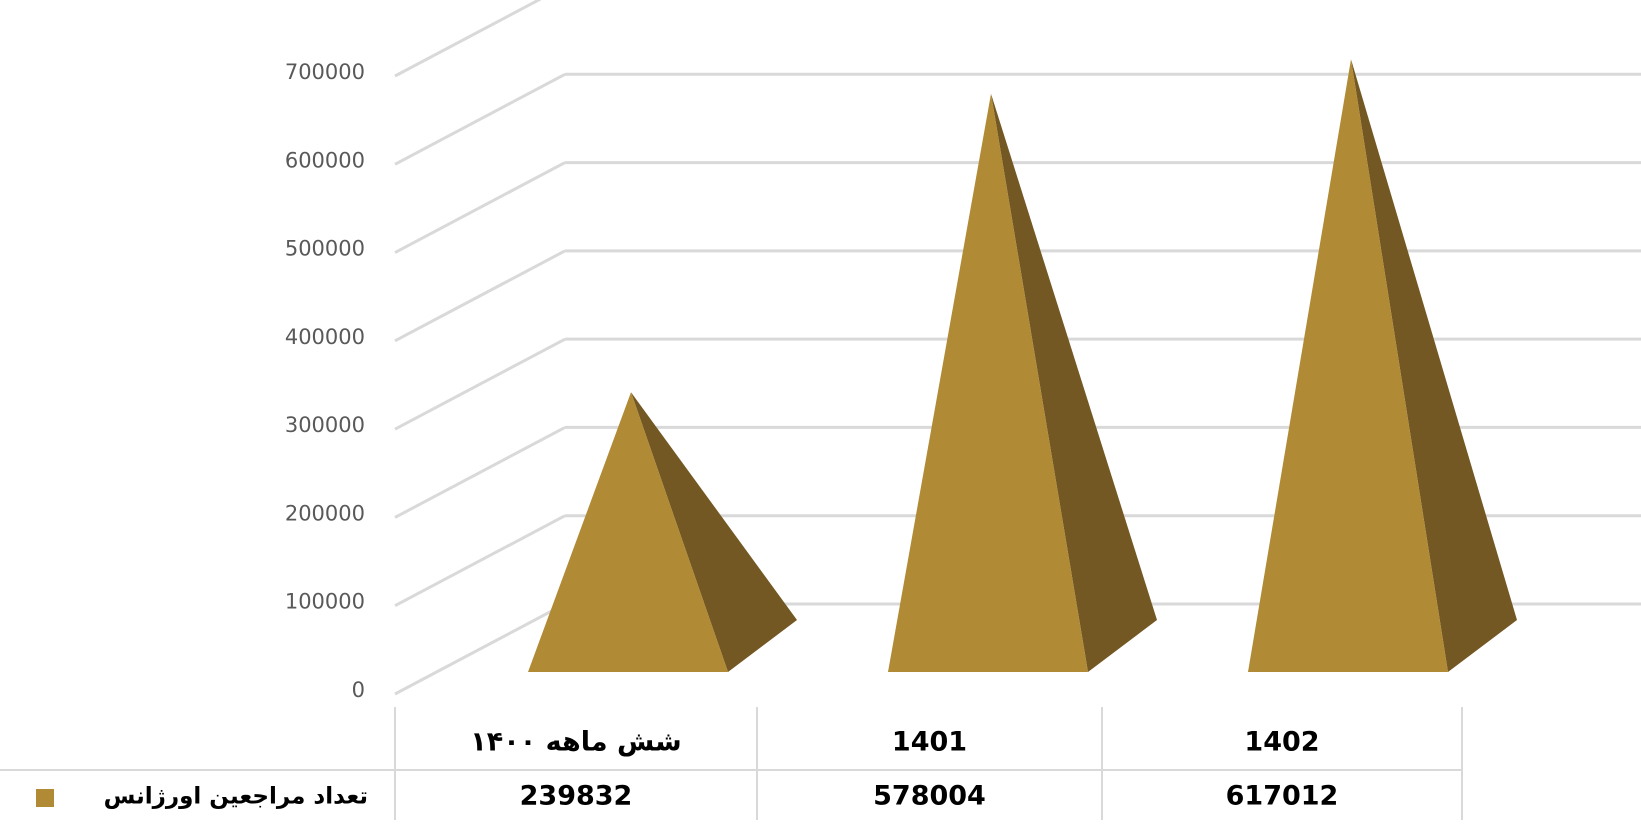  What do you see at coordinates (929, 796) in the screenshot?
I see `data-label: 578004` at bounding box center [929, 796].